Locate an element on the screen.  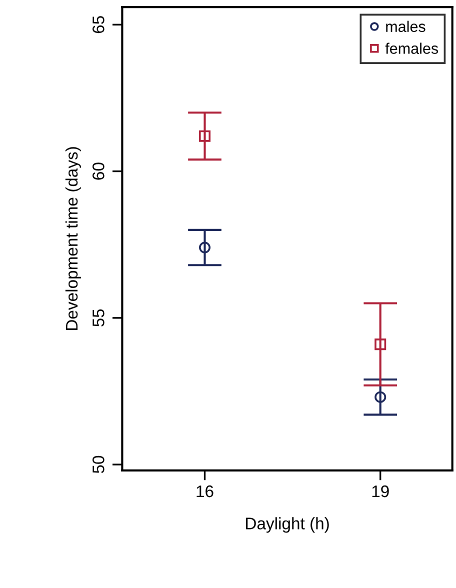
y-tick-label: 65 is located at coordinates (98, 25).